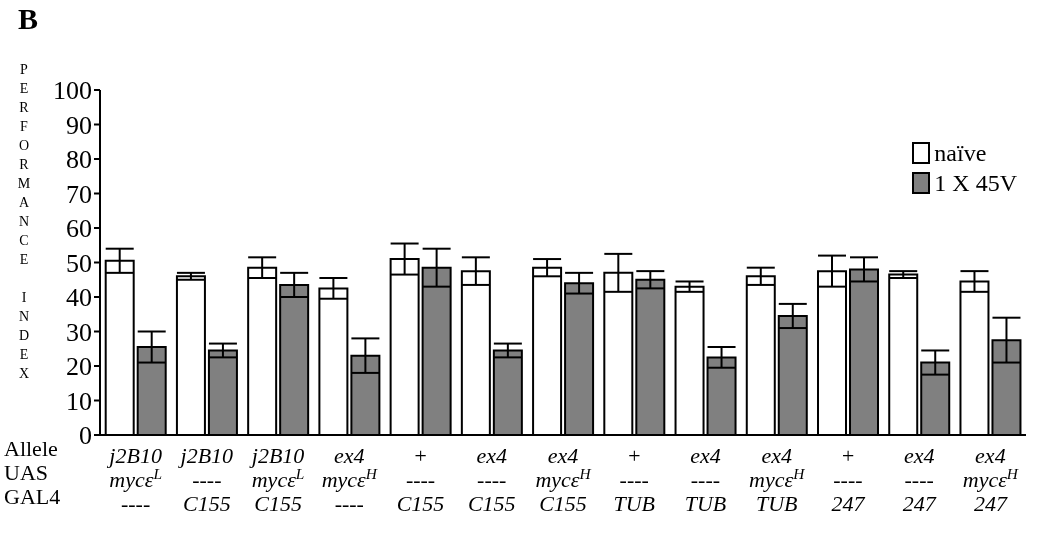 The height and width of the screenshot is (555, 1037). What do you see at coordinates (134, 479) in the screenshot?
I see `x-tick-label: j2B10 mycε$^{L}$ ----` at bounding box center [134, 479].